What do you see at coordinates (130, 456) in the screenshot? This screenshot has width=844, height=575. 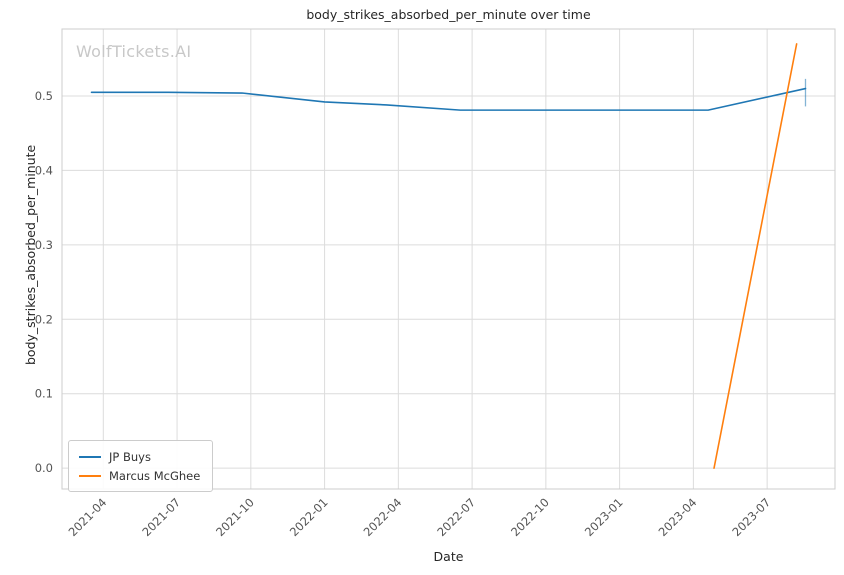 I see `legend-label-jp-buys: JP Buys` at bounding box center [130, 456].